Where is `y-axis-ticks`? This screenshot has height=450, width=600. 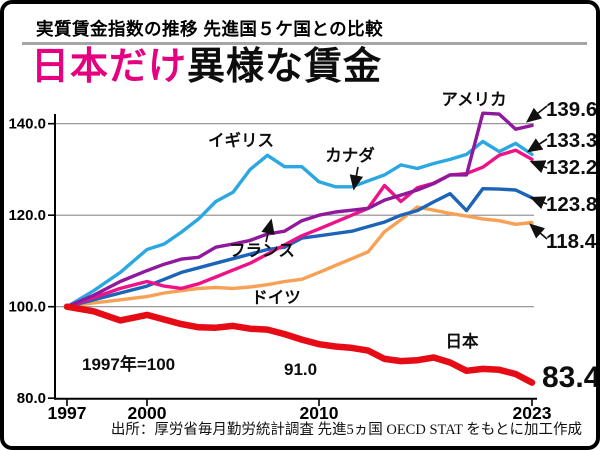 y-axis-ticks is located at coordinates (51, 261).